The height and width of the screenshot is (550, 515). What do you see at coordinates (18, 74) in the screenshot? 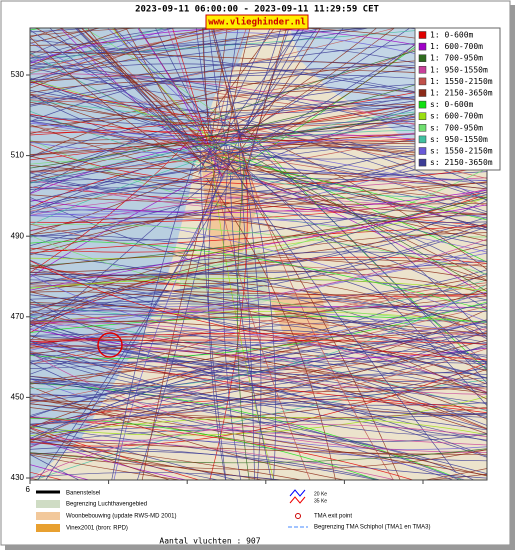
I see `y-tick-label: 530` at bounding box center [18, 74].